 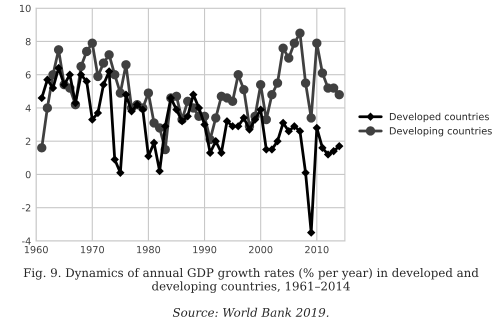 I want to click on y-tick-label: 10, so click(x=25, y=8).